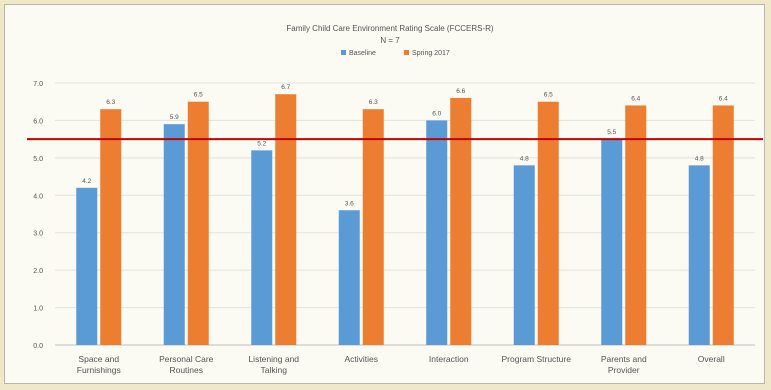  Describe the element at coordinates (98, 359) in the screenshot. I see `category-label: Space and` at that location.